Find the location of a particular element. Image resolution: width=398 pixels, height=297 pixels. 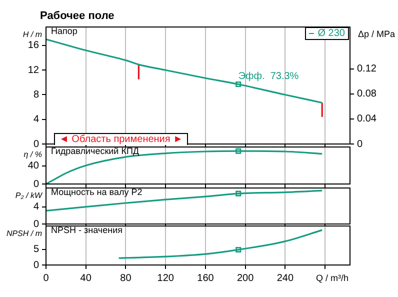

y-axis-title: η / % is located at coordinates (33, 154).